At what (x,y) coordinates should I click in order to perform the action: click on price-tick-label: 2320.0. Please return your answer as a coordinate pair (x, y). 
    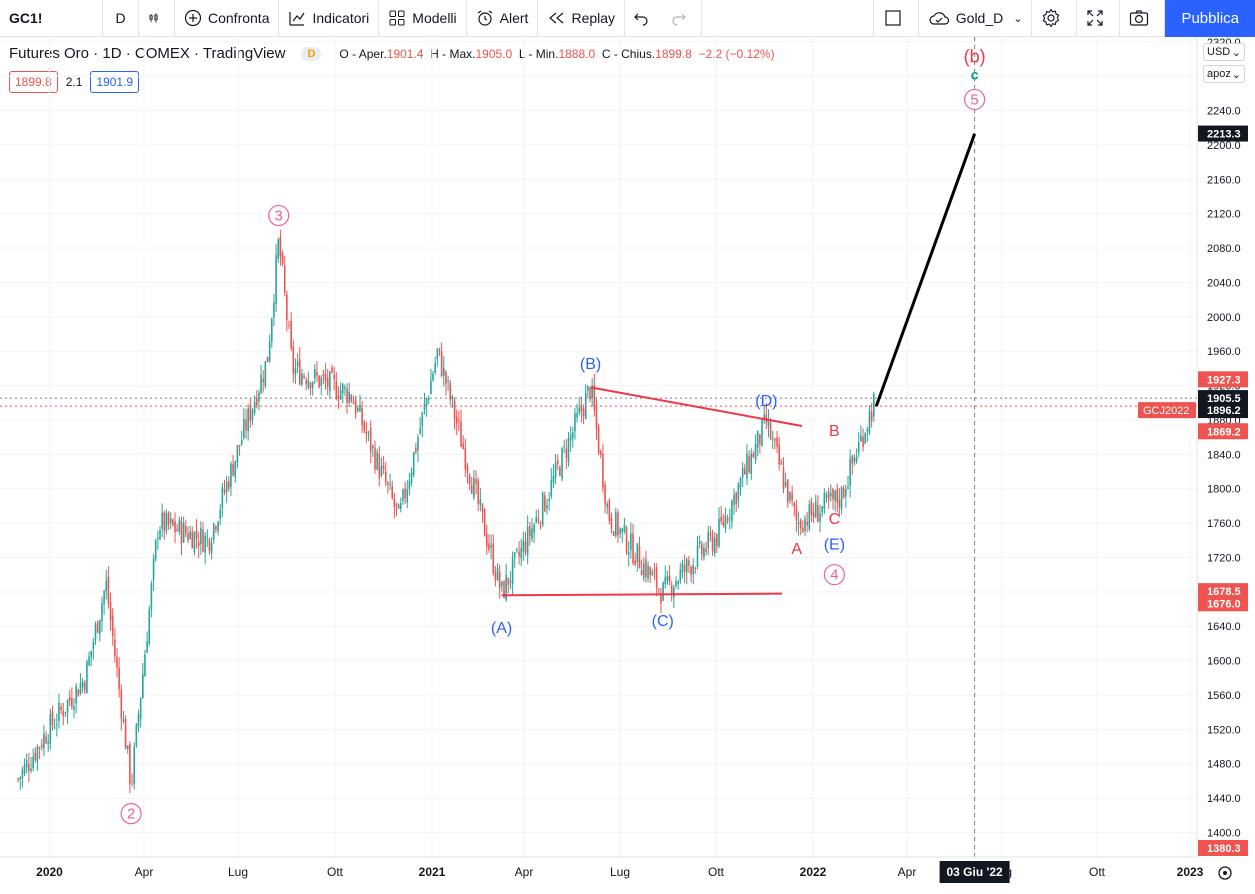
    Looking at the image, I should click on (1224, 43).